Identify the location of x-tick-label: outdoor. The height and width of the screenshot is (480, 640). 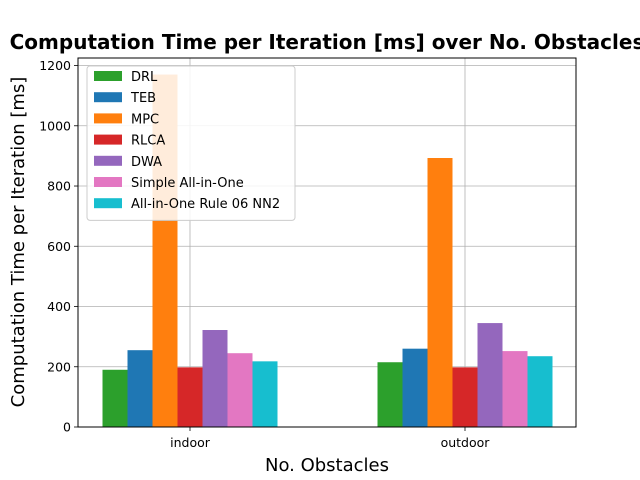
(466, 442).